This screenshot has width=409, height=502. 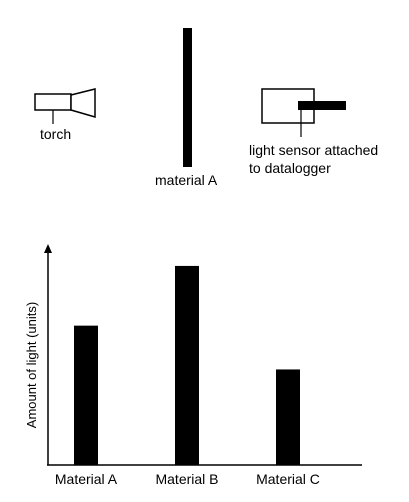 I want to click on torch-label: torch, so click(x=56, y=134).